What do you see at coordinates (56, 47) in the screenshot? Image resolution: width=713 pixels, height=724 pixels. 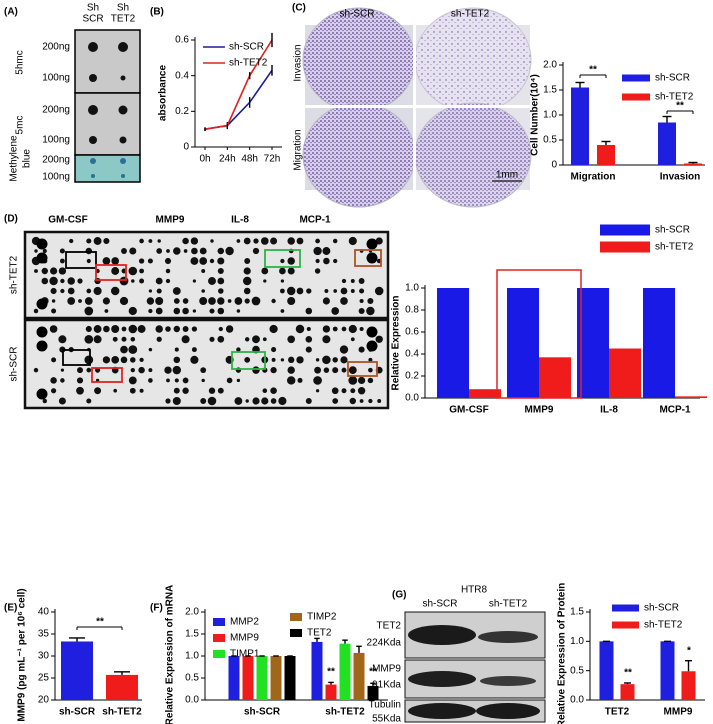 I see `amount-label: 200ng` at bounding box center [56, 47].